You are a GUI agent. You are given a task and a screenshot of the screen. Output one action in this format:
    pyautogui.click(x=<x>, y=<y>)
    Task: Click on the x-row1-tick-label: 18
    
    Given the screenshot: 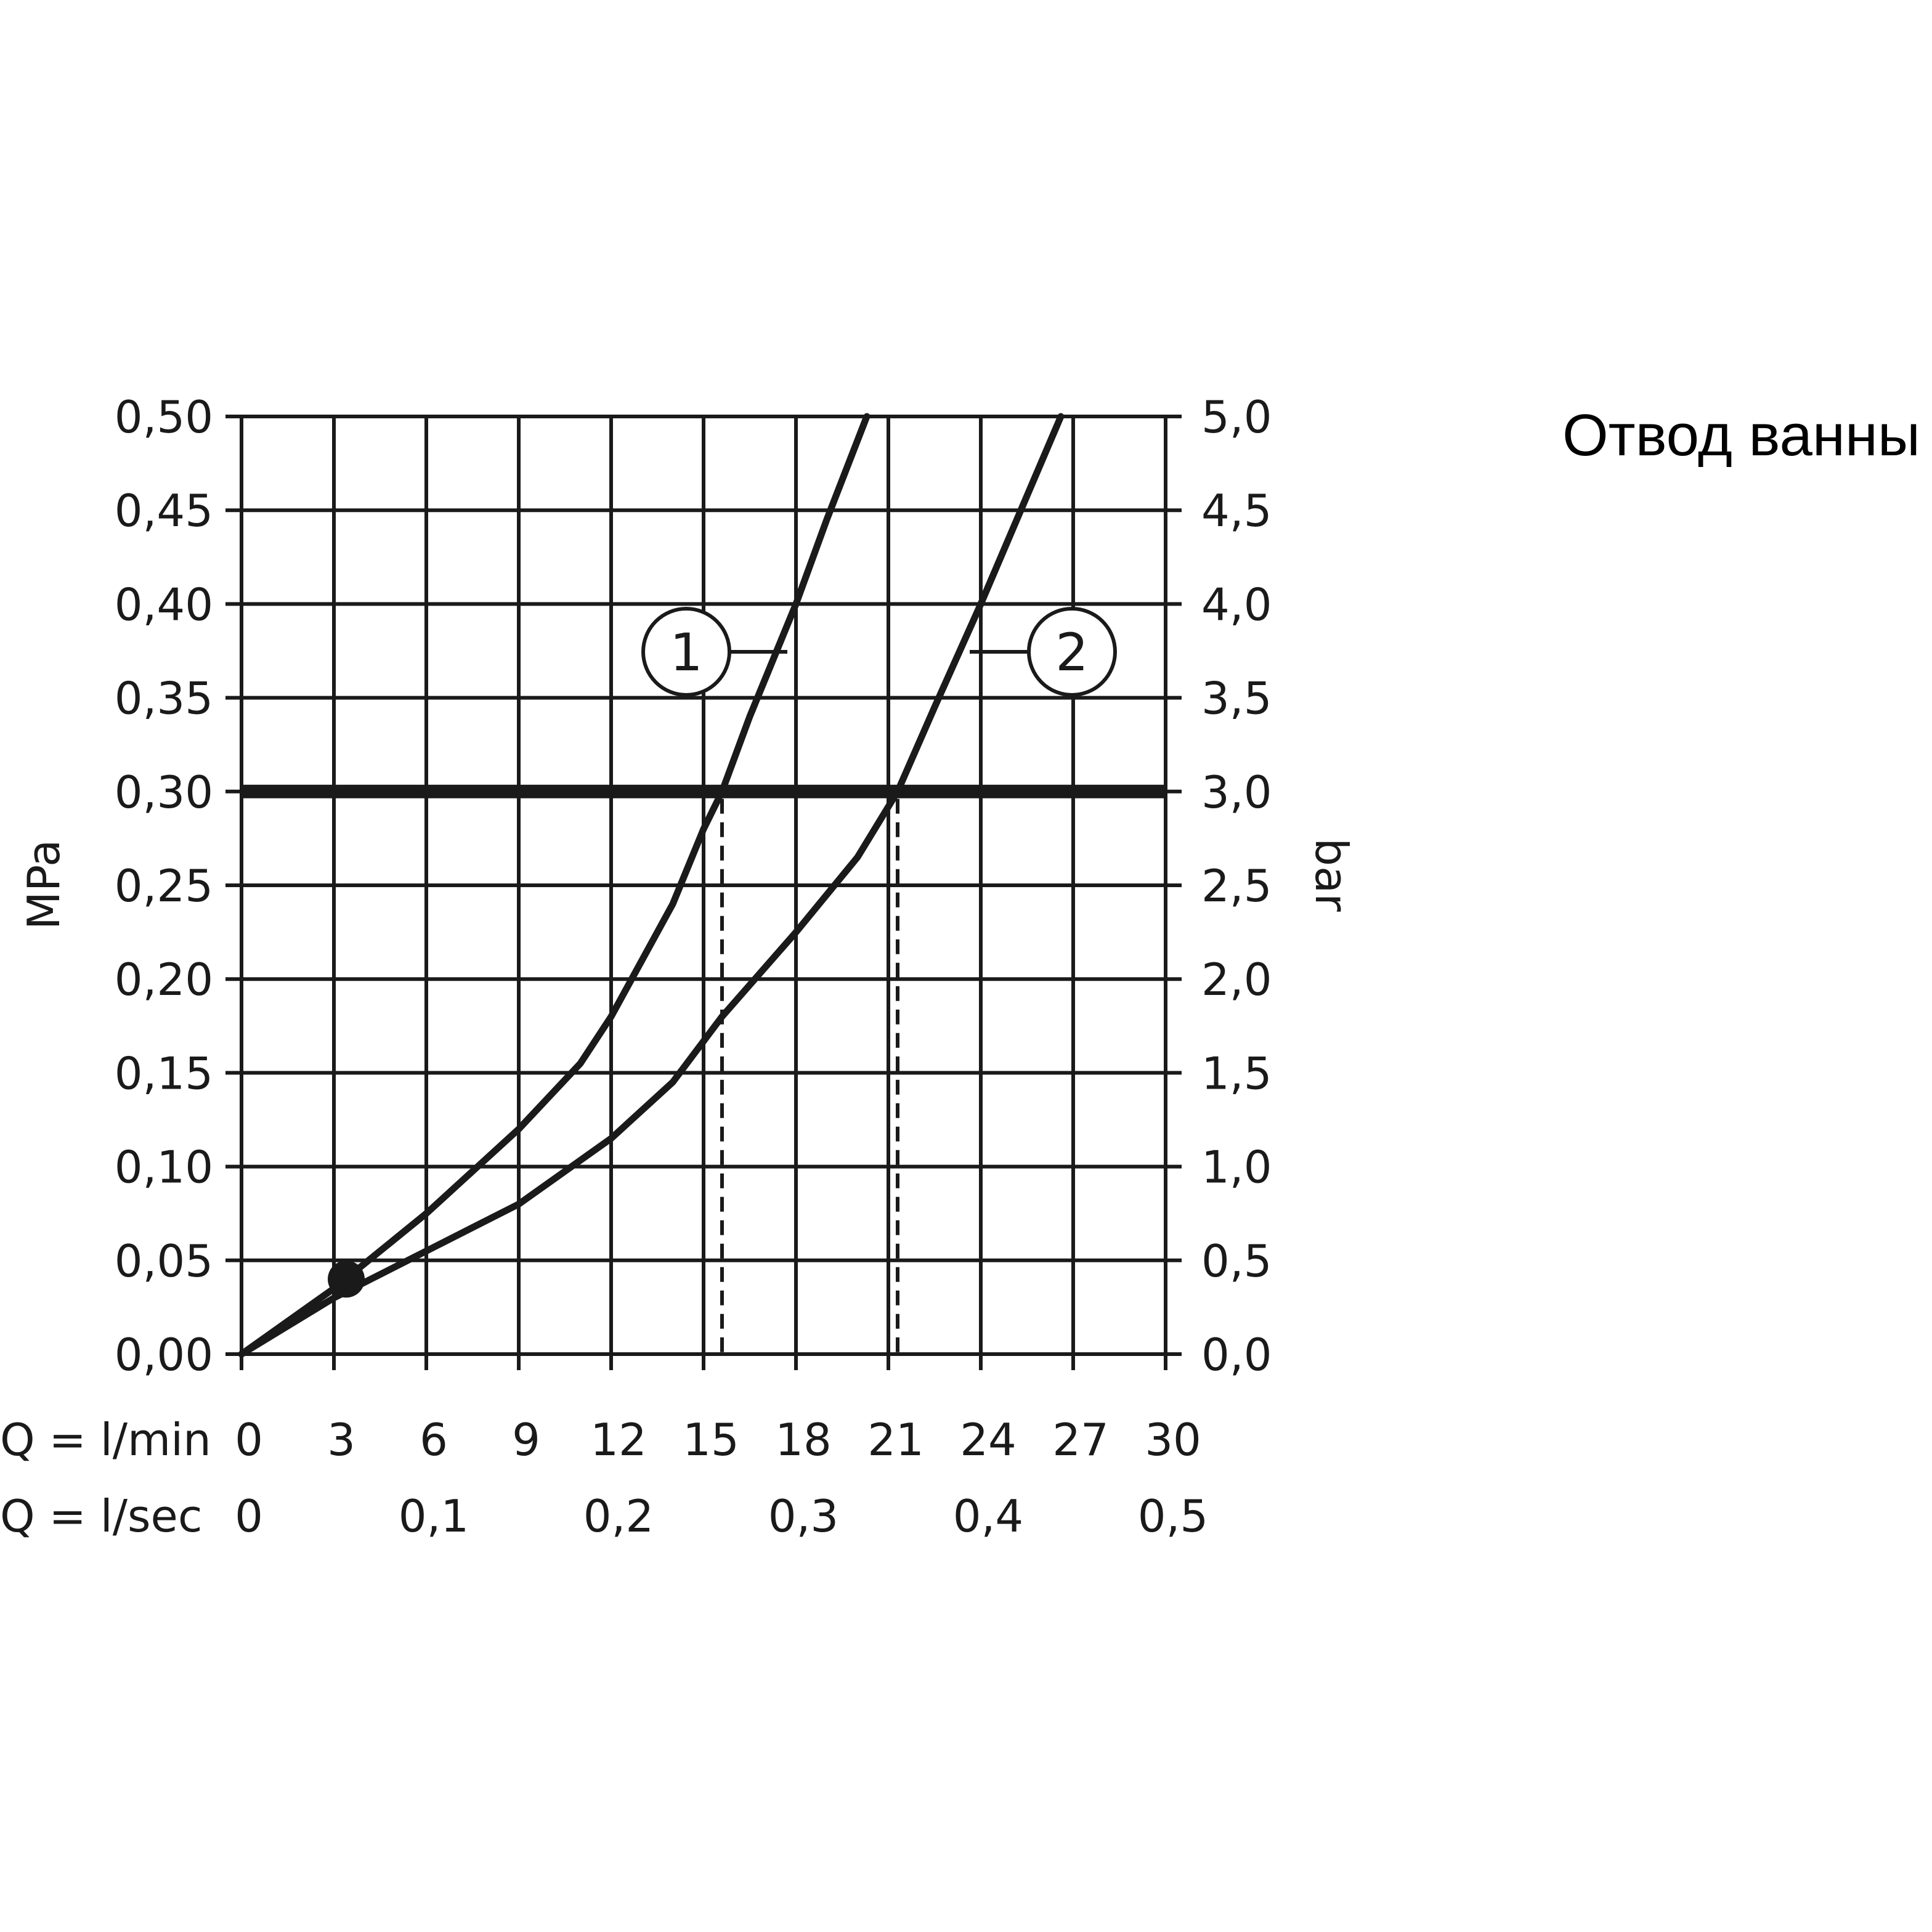 What is the action you would take?
    pyautogui.click(x=803, y=1440)
    